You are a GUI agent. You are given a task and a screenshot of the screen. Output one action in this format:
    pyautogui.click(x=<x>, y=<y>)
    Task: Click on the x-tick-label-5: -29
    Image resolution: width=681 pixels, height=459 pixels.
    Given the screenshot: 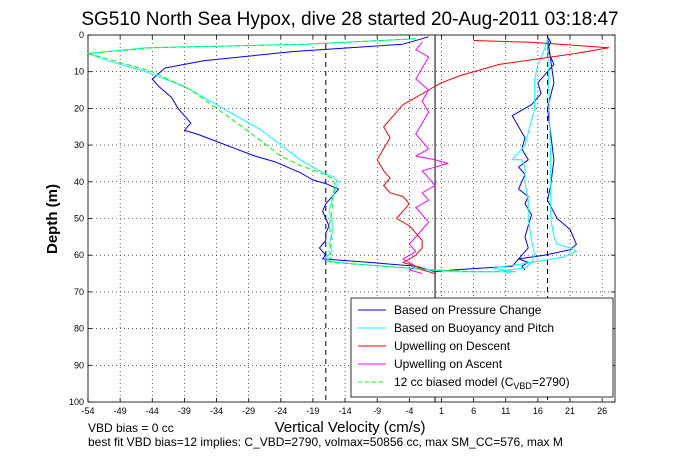 What is the action you would take?
    pyautogui.click(x=248, y=411)
    